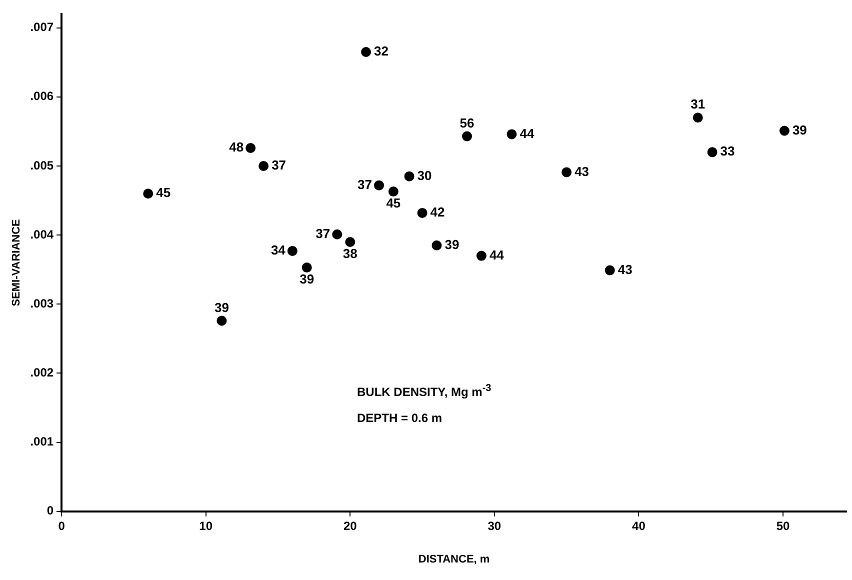 The image size is (852, 580). Describe the element at coordinates (467, 122) in the screenshot. I see `annotation: 56` at that location.